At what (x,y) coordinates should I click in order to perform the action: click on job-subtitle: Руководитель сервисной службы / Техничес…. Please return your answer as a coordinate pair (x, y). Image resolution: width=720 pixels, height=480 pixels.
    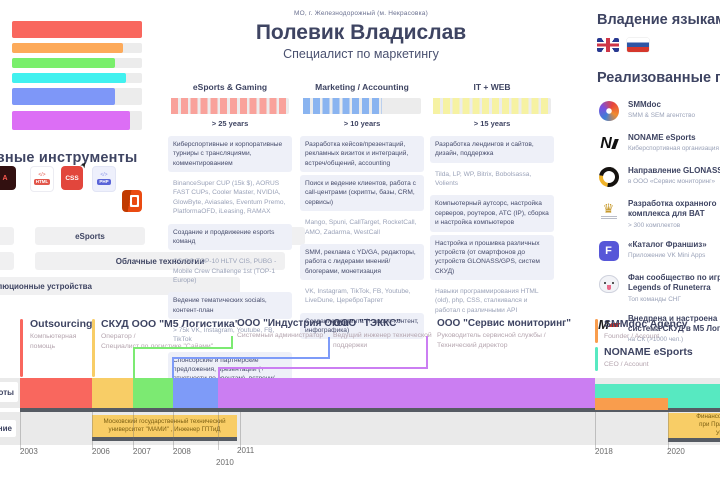
    Looking at the image, I should click on (491, 340).